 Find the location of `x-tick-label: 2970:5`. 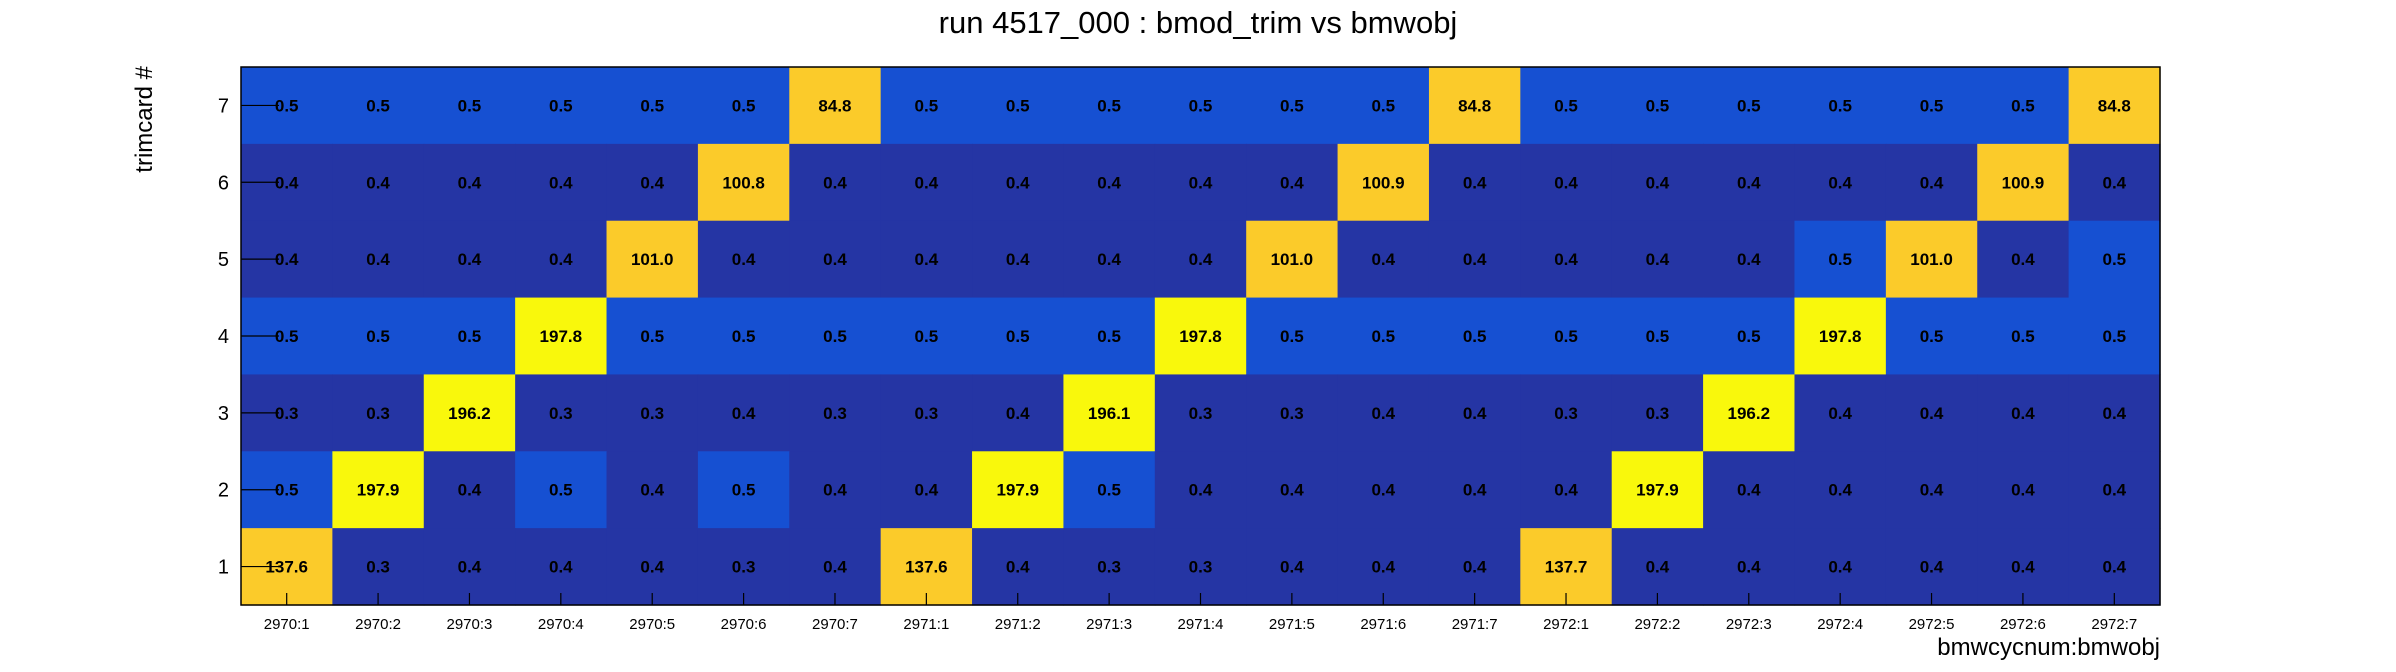

x-tick-label: 2970:5 is located at coordinates (652, 624).